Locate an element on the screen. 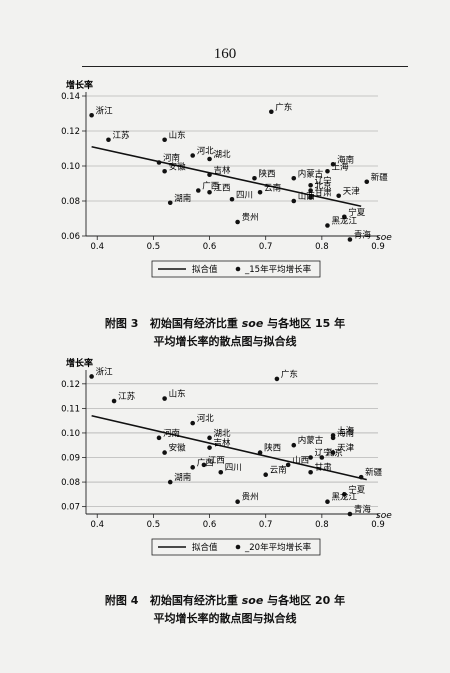 This screenshot has width=450, height=673. point-label: 吉林 is located at coordinates (223, 443).